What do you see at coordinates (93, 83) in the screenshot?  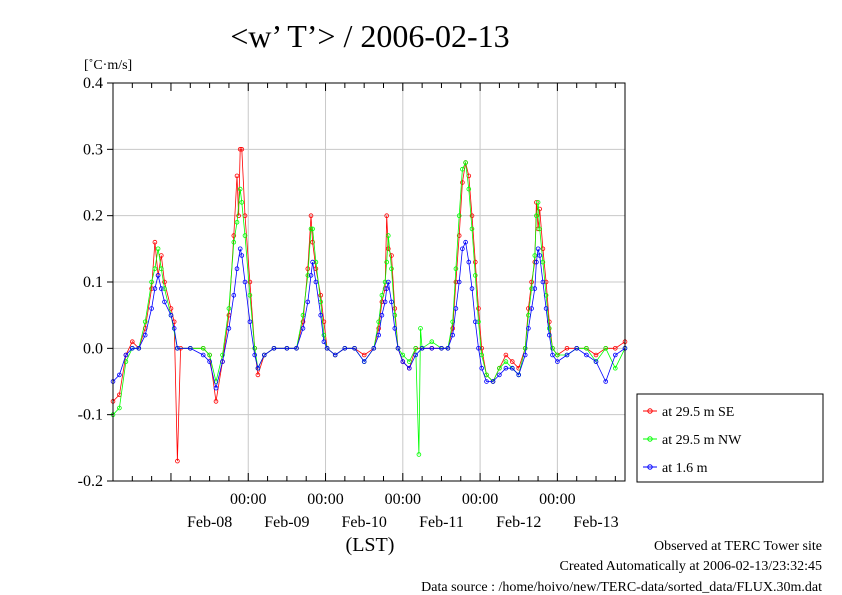 I see `y-tick-label: 0.4` at bounding box center [93, 83].